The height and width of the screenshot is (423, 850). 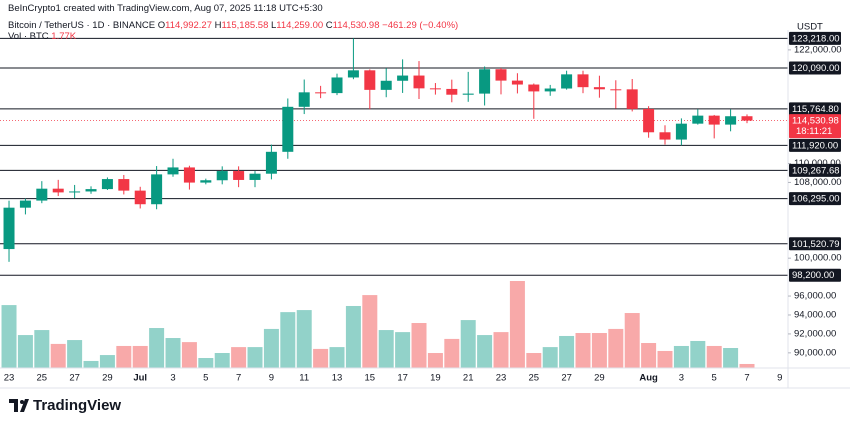 I want to click on level-label: 115,764.80, so click(x=815, y=109).